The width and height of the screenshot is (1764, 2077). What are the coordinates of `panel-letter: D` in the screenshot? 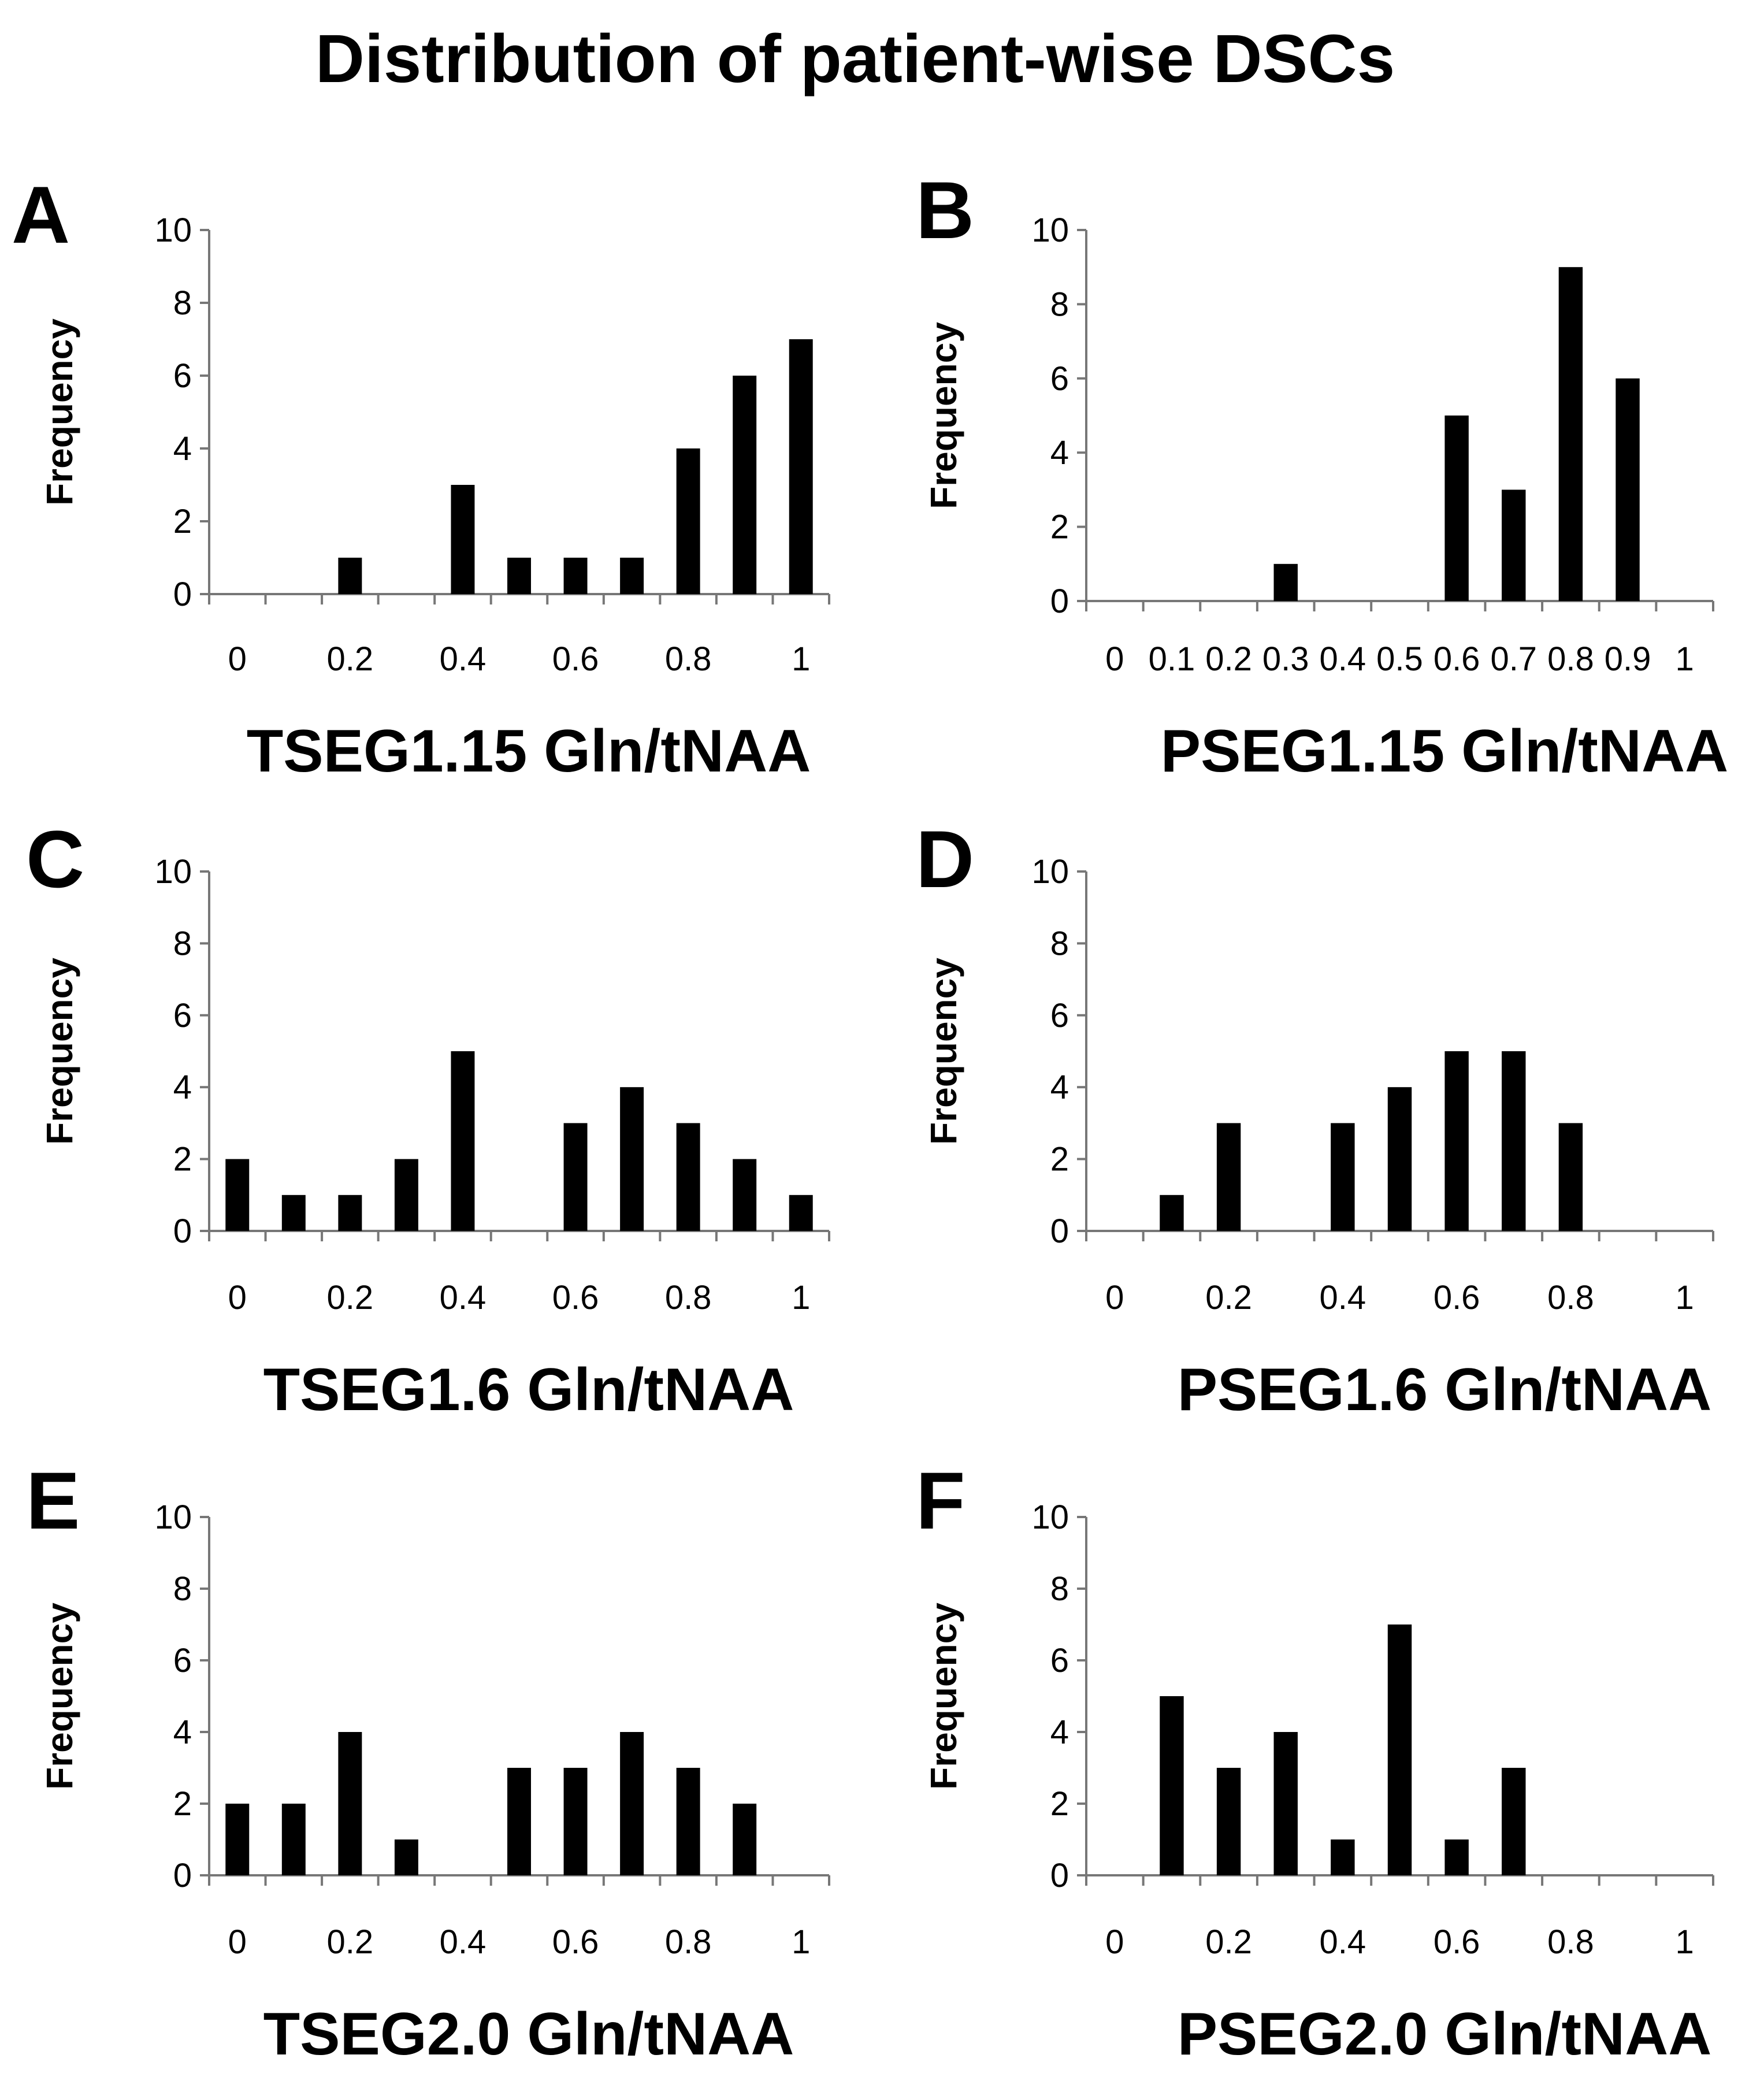 It's located at (945, 859).